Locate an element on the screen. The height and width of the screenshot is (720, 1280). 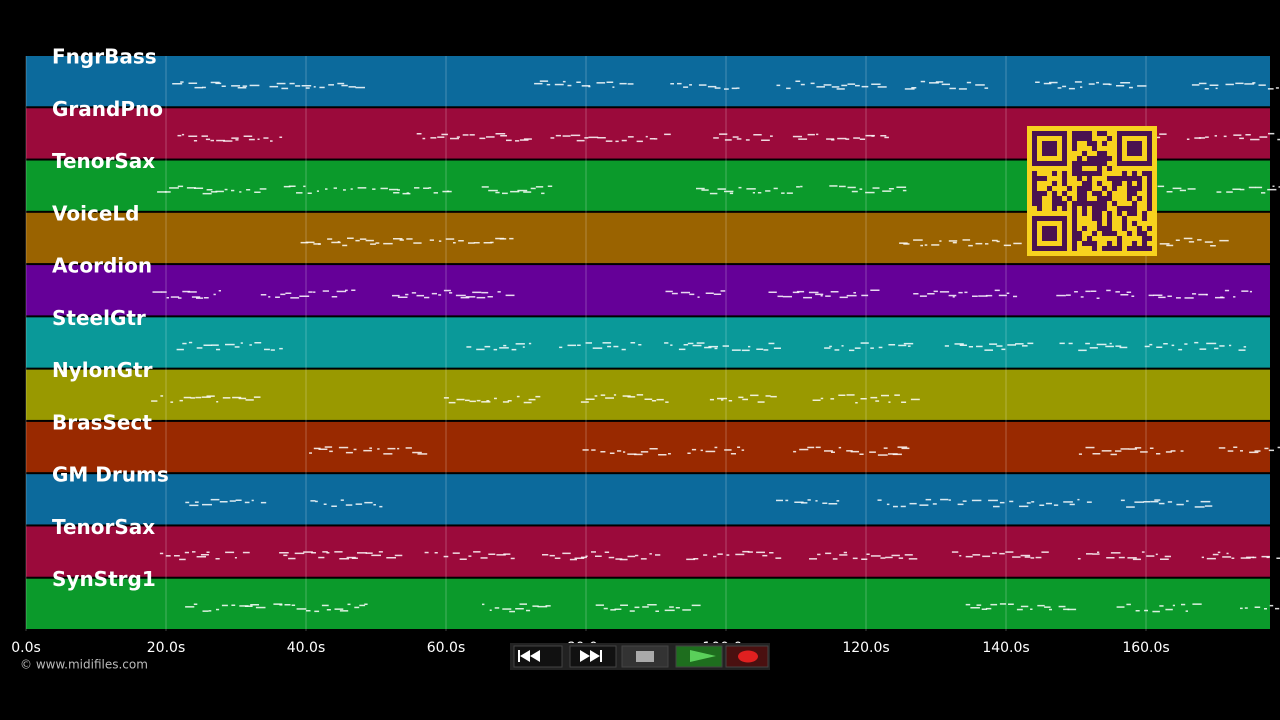
qr-finder is located at coordinates (1134, 148).